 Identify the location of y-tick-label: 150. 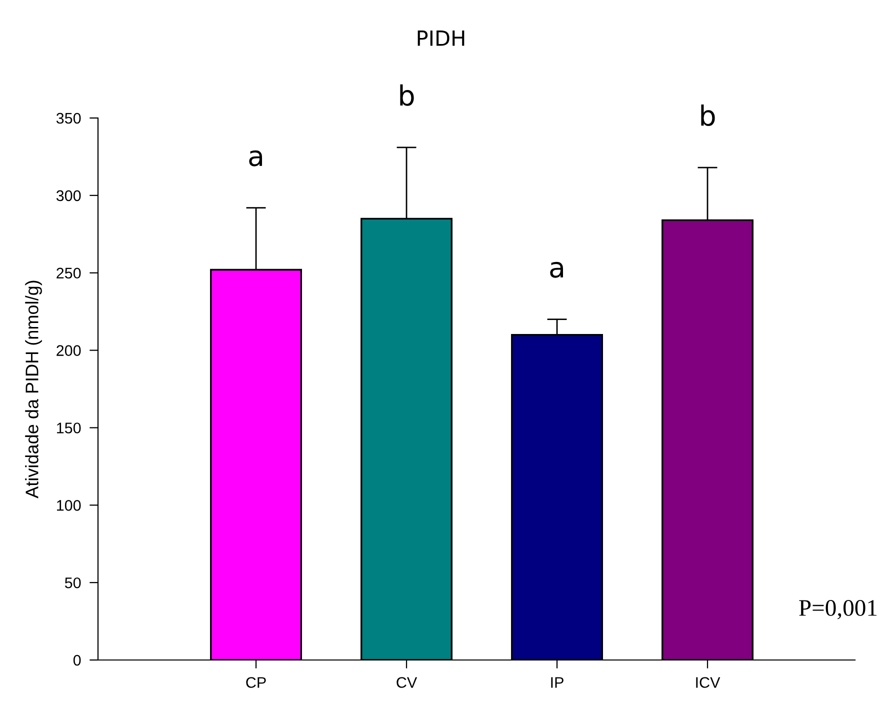
(69, 428).